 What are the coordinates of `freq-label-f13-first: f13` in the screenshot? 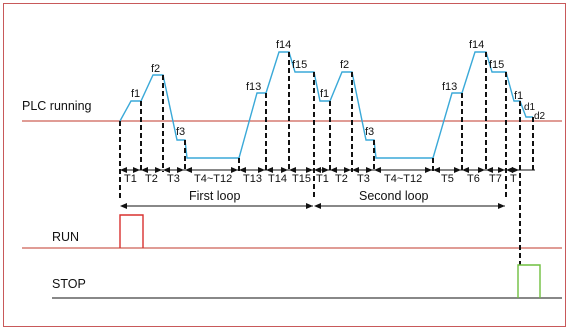 It's located at (253, 87).